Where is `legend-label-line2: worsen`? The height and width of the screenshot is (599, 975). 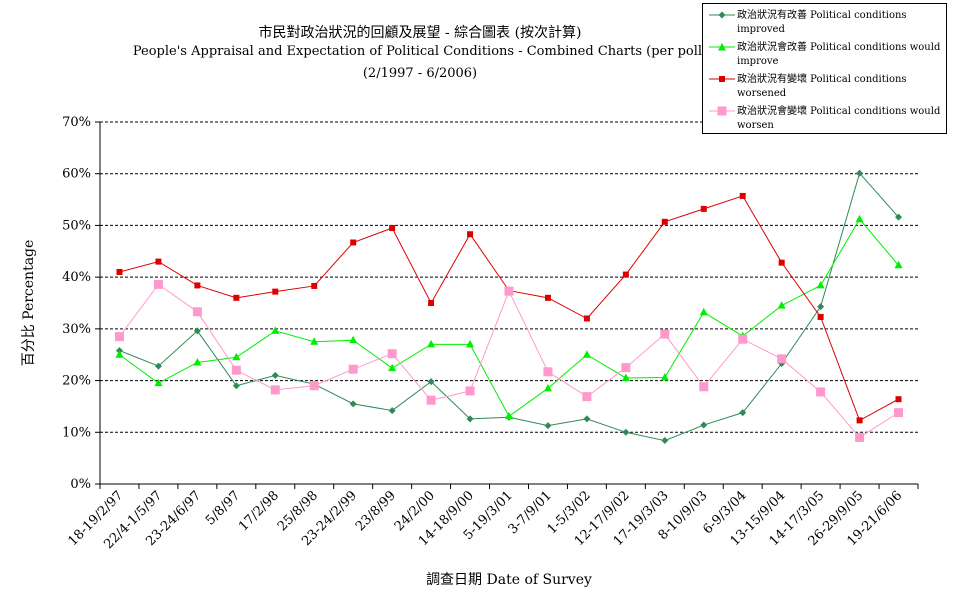 legend-label-line2: worsen is located at coordinates (755, 125).